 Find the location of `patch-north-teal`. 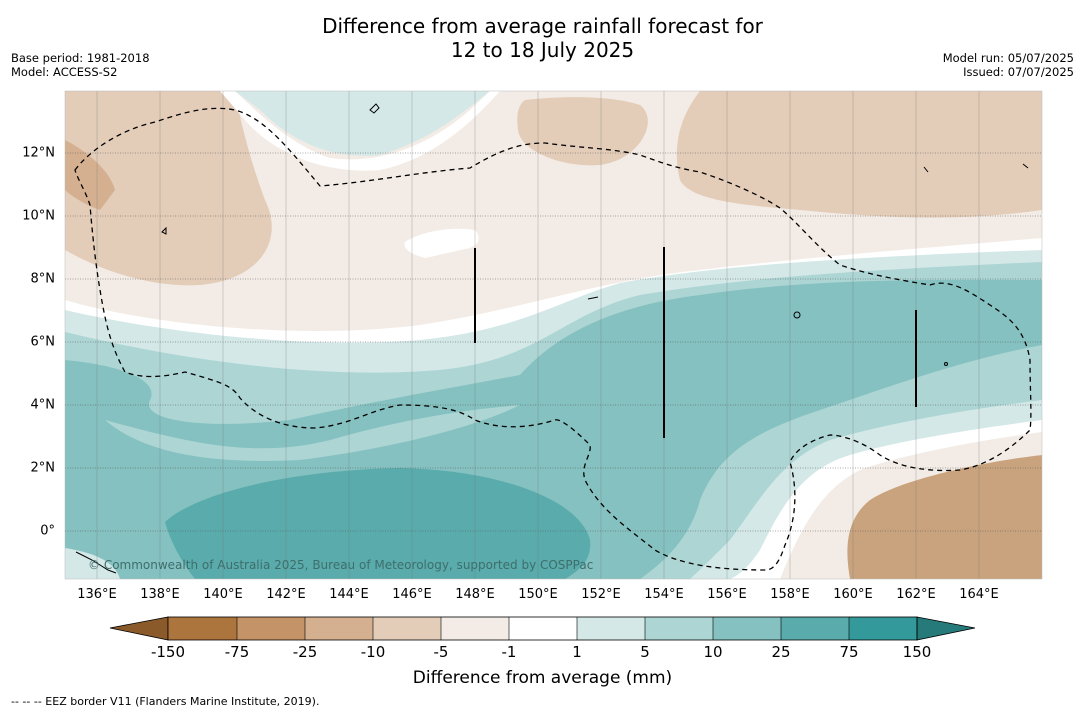

patch-north-teal is located at coordinates (362, 123).